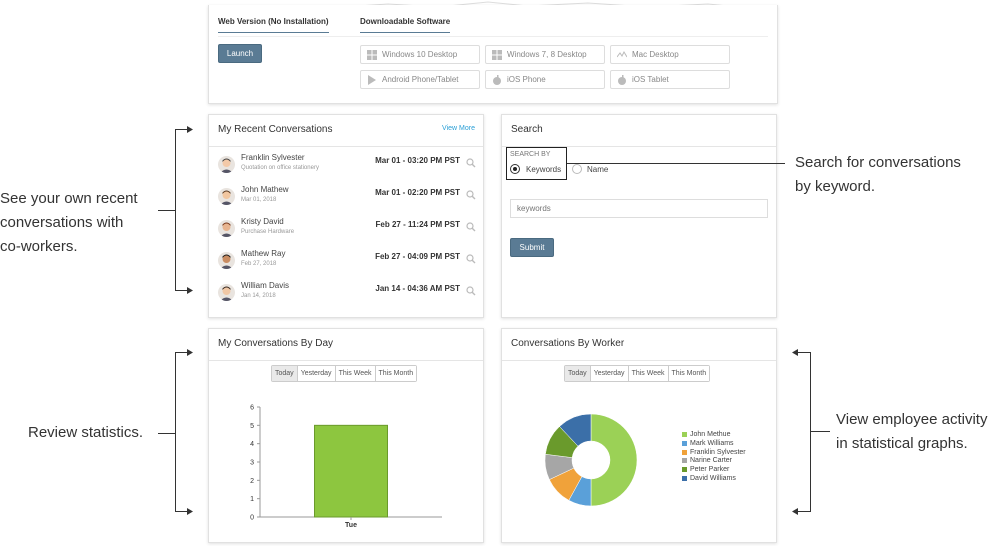  Describe the element at coordinates (259, 200) in the screenshot. I see `conversation-subtitle: Mar 01, 2018` at that location.